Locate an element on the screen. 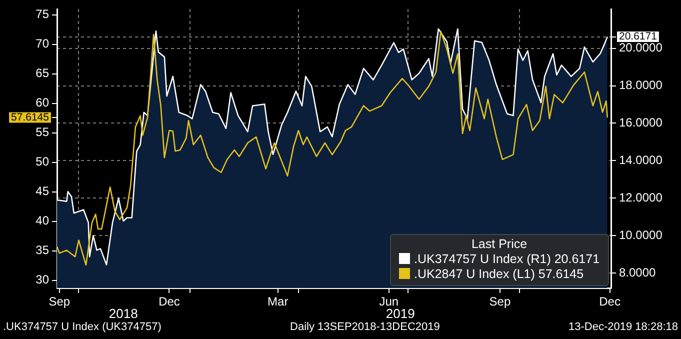  y-tick-label: 55 is located at coordinates (43, 132).